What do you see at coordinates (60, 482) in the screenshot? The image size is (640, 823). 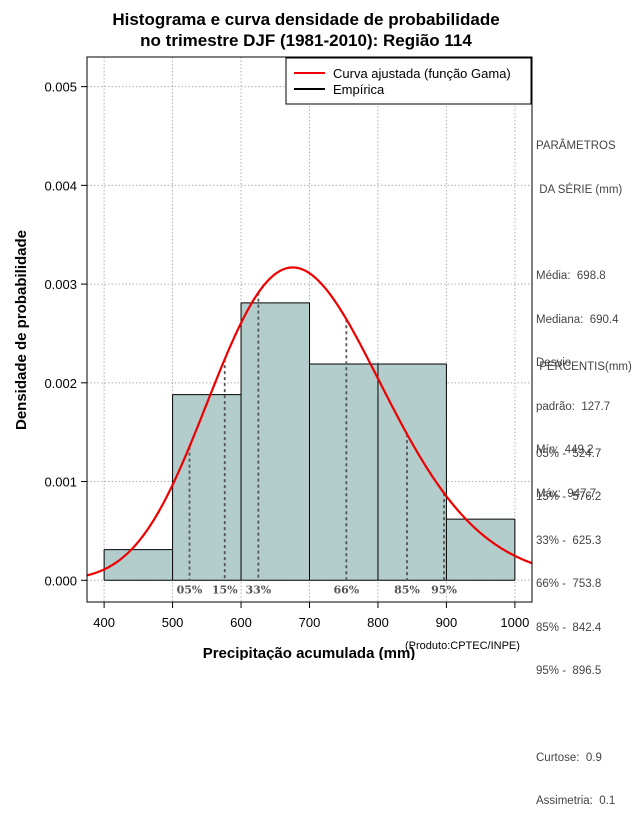 I see `y-tick-label-1: 0.001` at bounding box center [60, 482].